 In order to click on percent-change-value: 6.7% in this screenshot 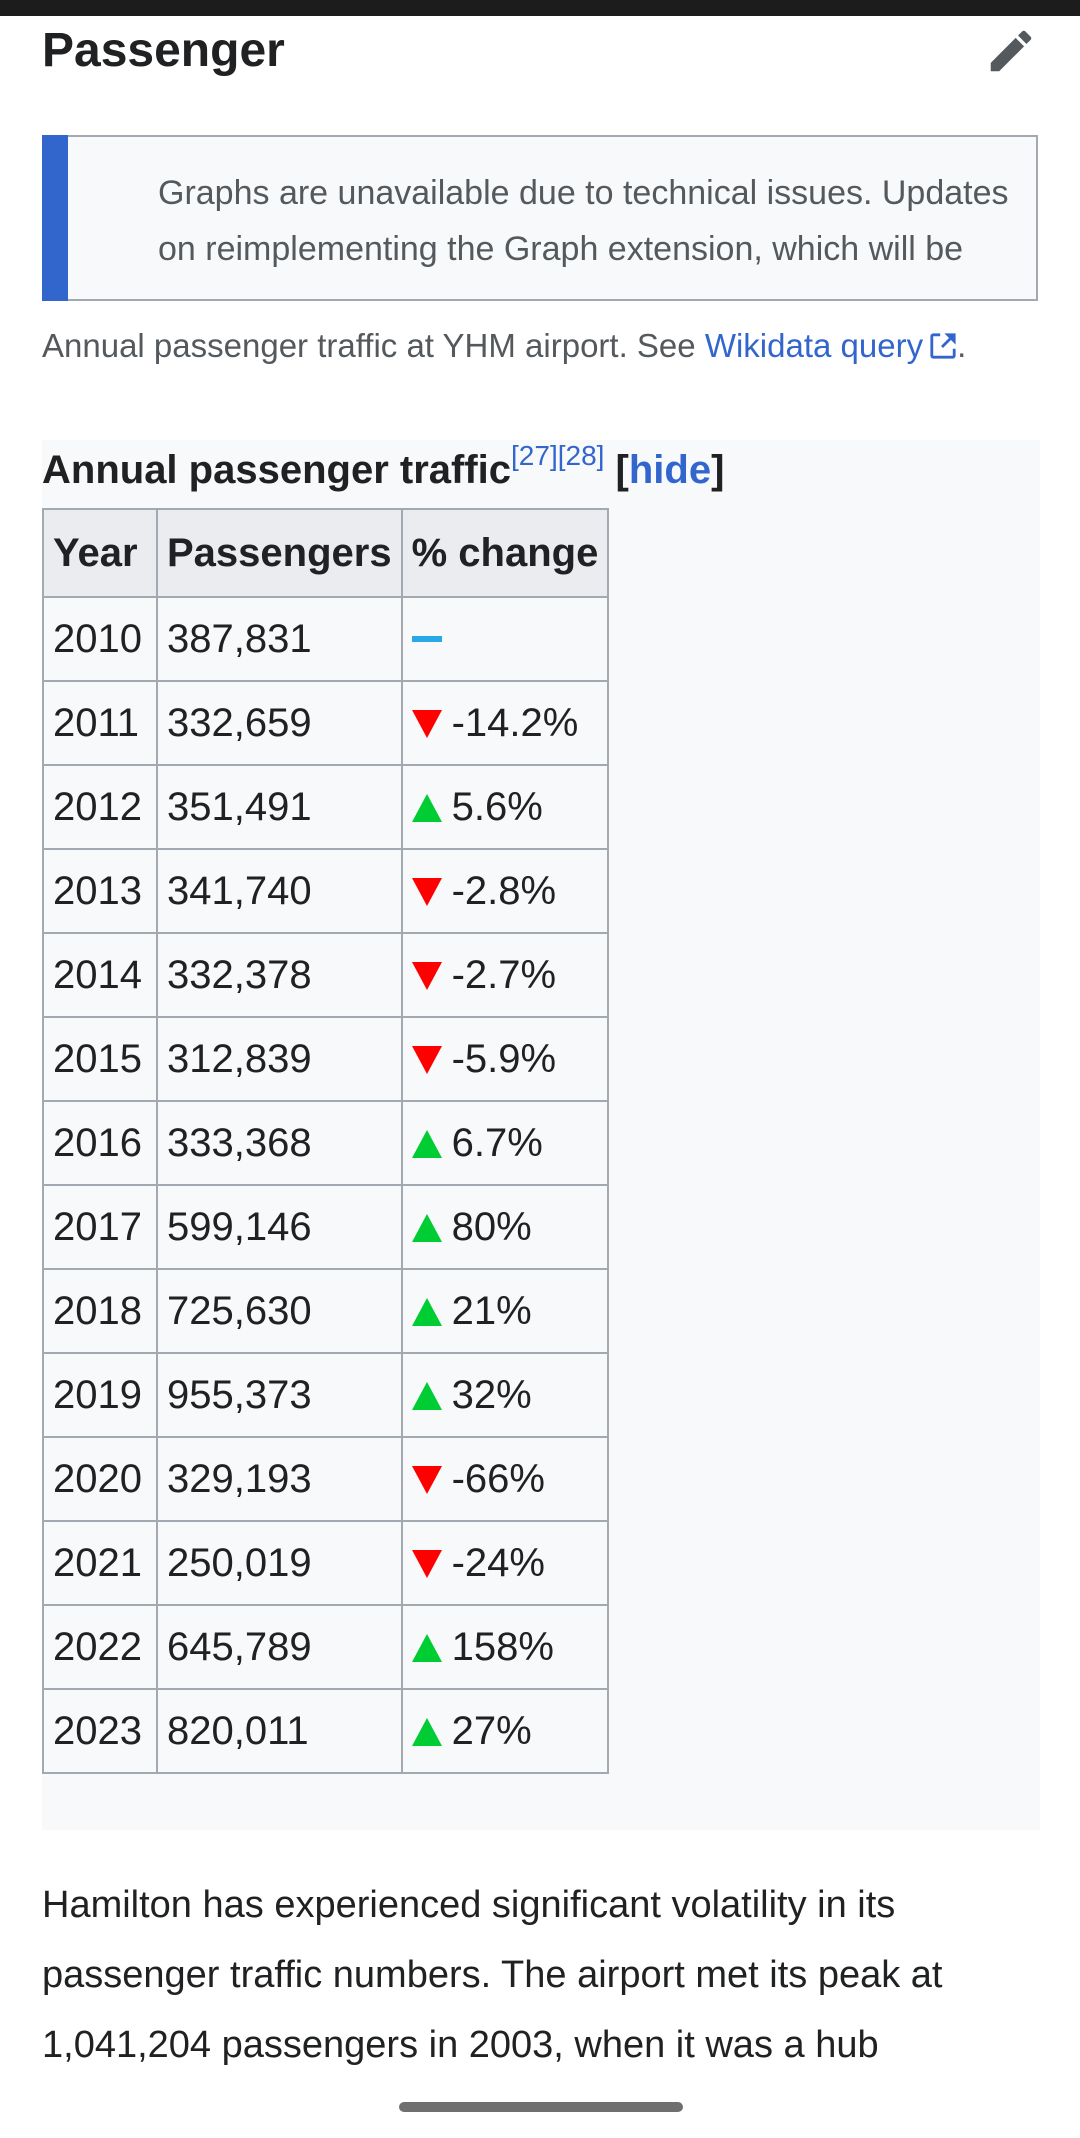, I will do `click(497, 1142)`.